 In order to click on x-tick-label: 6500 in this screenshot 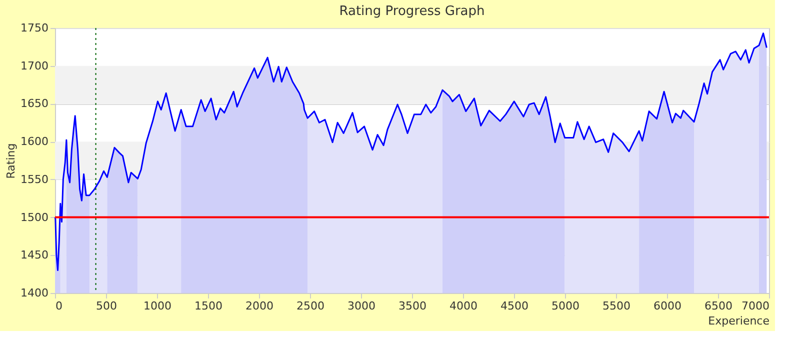, I will do `click(718, 306)`.